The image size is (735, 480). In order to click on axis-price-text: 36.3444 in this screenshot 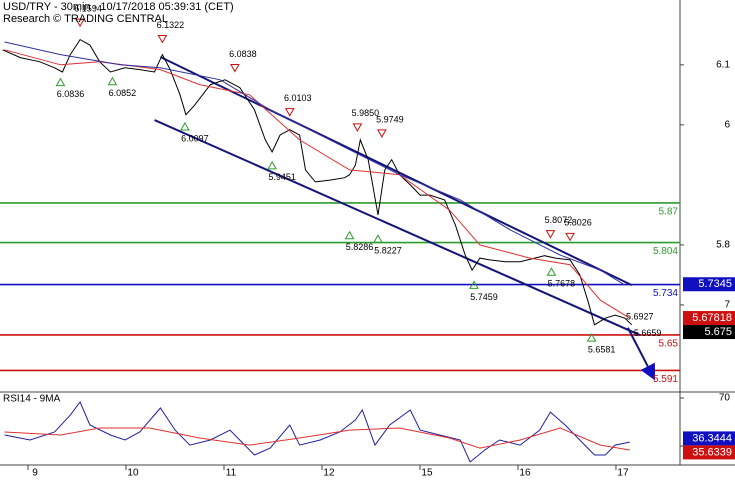, I will do `click(712, 438)`.